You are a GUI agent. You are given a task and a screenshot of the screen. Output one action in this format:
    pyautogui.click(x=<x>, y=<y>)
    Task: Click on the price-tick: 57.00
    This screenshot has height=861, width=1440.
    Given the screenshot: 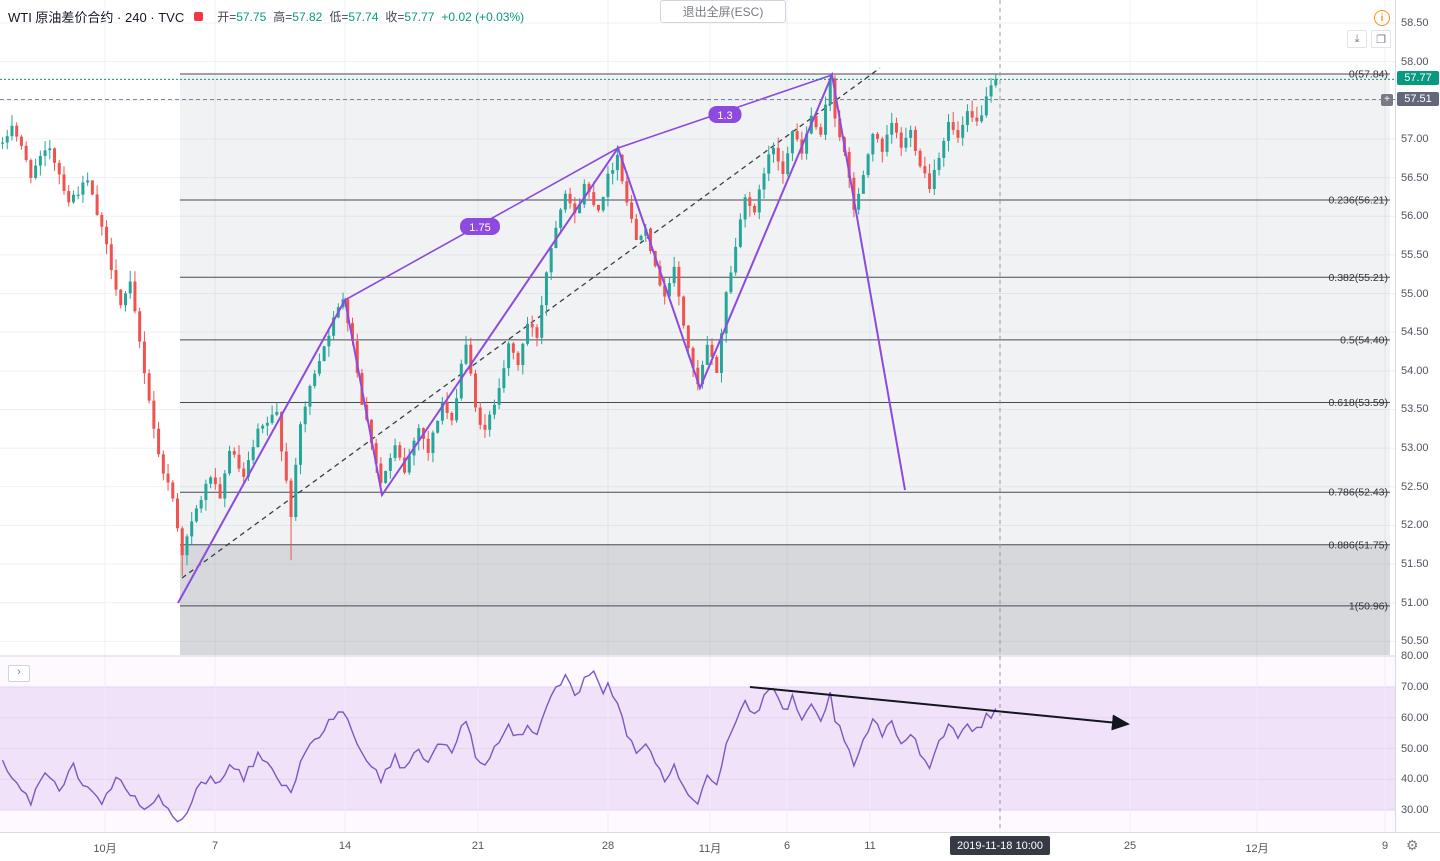 What is the action you would take?
    pyautogui.click(x=1415, y=138)
    